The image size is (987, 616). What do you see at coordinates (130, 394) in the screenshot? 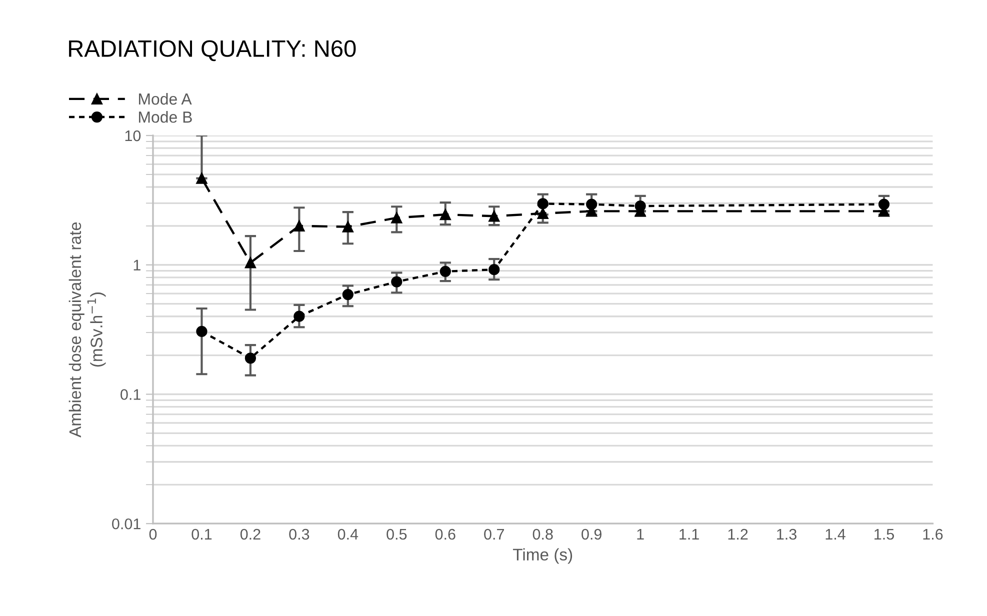
I see `y-tick-label: 0.1` at bounding box center [130, 394].